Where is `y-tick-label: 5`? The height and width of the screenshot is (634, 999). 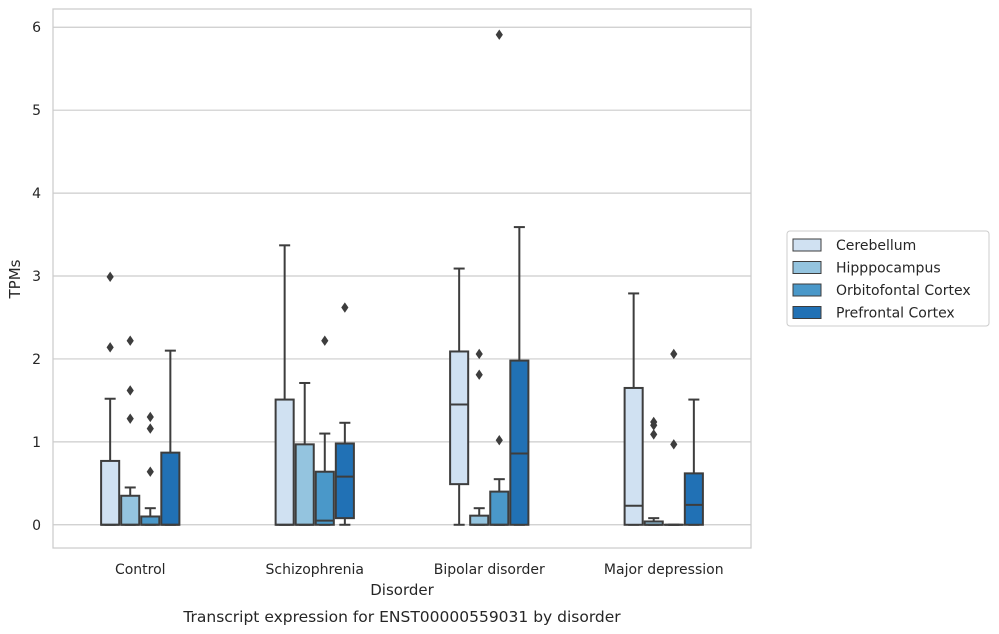 y-tick-label: 5 is located at coordinates (36, 111).